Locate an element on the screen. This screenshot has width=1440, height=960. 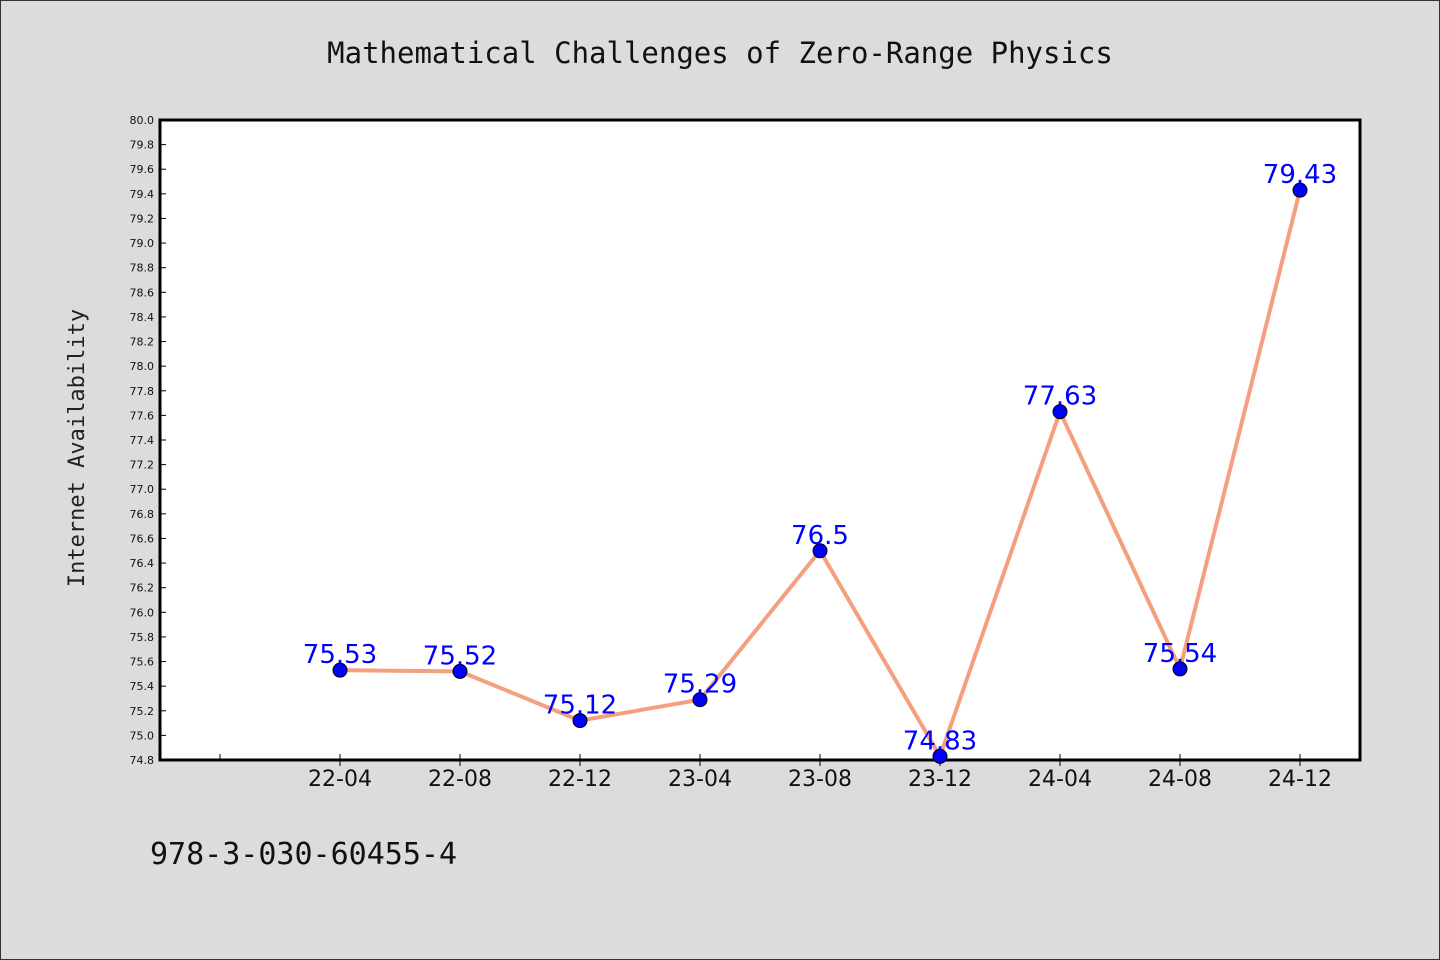
y-tick-label: 78.0 is located at coordinates (142, 366).